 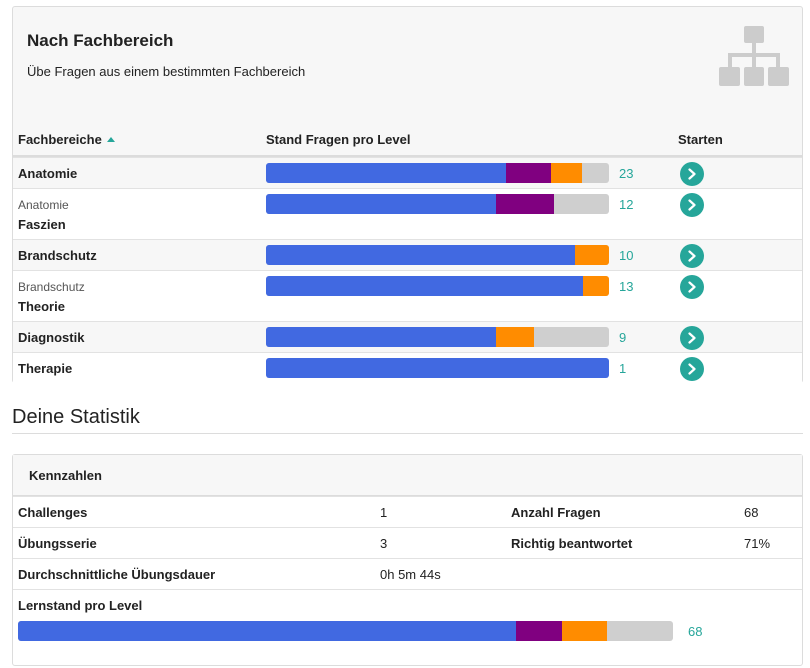 What do you see at coordinates (60, 139) in the screenshot?
I see `column-header-fachbereiche-label: Fachbereiche` at bounding box center [60, 139].